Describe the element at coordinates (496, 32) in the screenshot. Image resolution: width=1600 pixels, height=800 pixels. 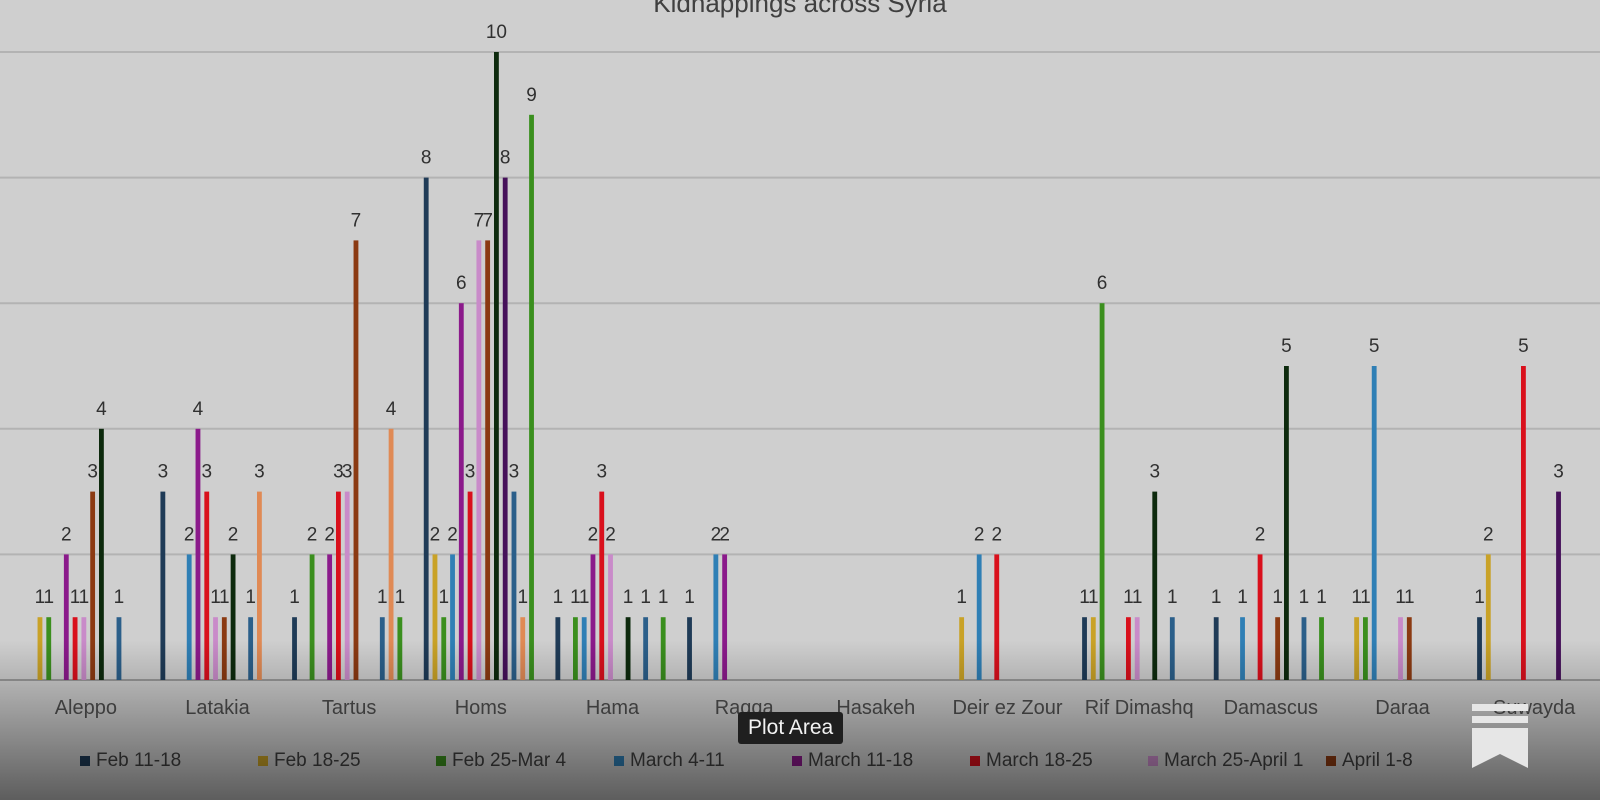
I see `data-label: 10` at that location.